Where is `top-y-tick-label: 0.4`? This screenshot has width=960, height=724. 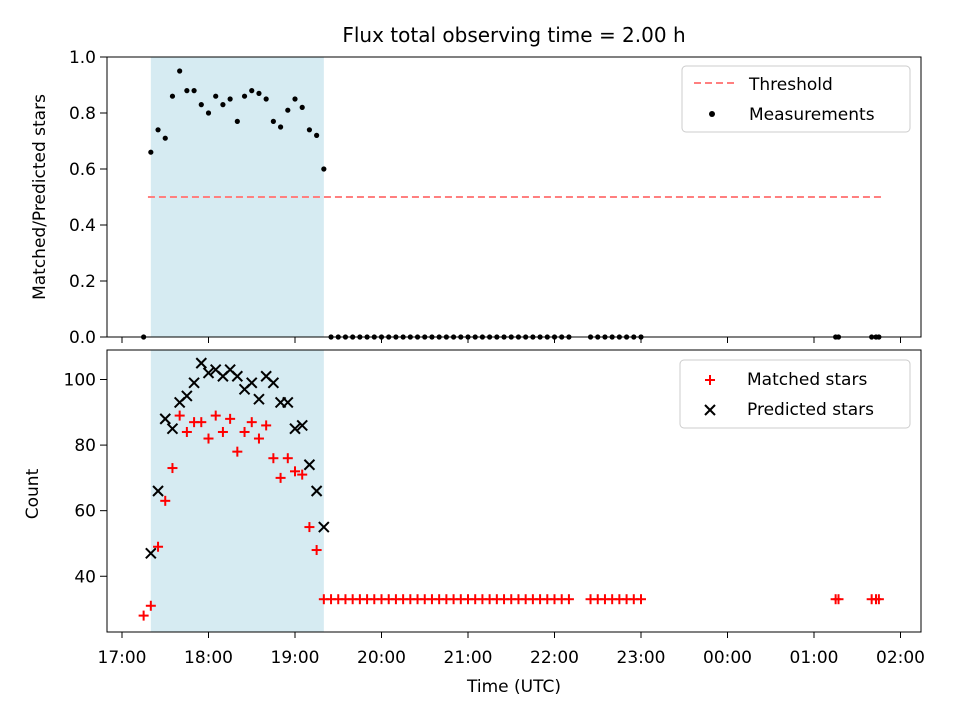
top-y-tick-label: 0.4 is located at coordinates (82, 226).